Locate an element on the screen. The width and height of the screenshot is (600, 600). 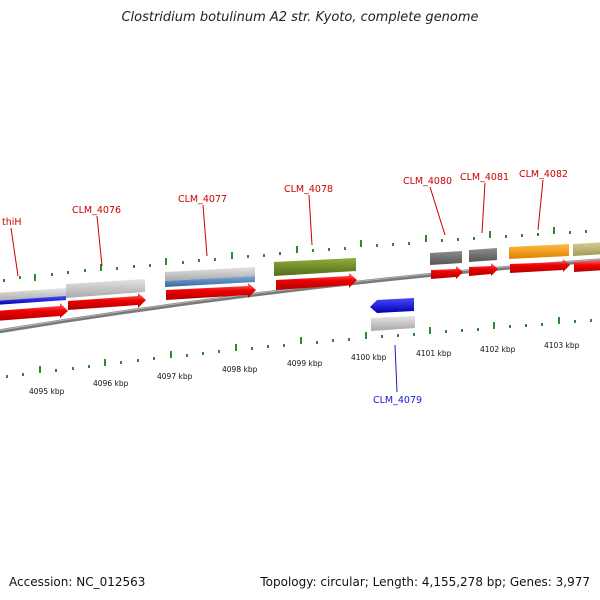
gene-thih-block is located at coordinates (33, 295).